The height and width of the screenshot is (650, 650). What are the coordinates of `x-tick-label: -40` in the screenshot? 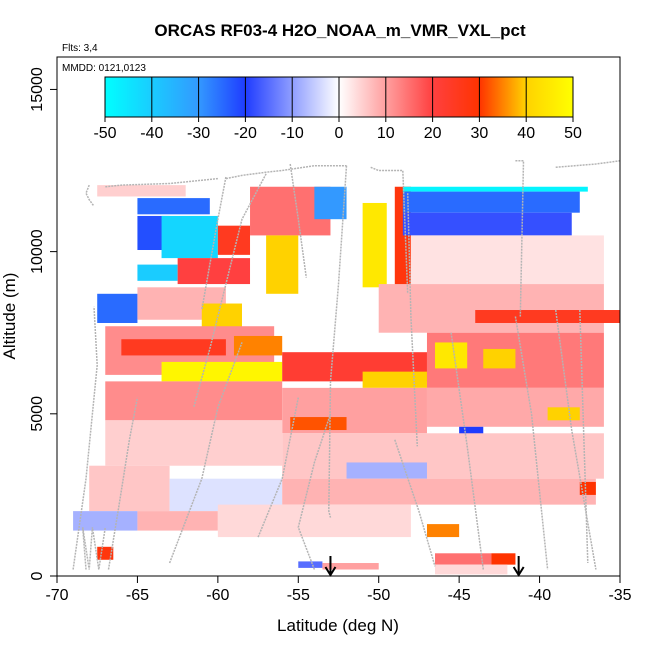 It's located at (539, 595).